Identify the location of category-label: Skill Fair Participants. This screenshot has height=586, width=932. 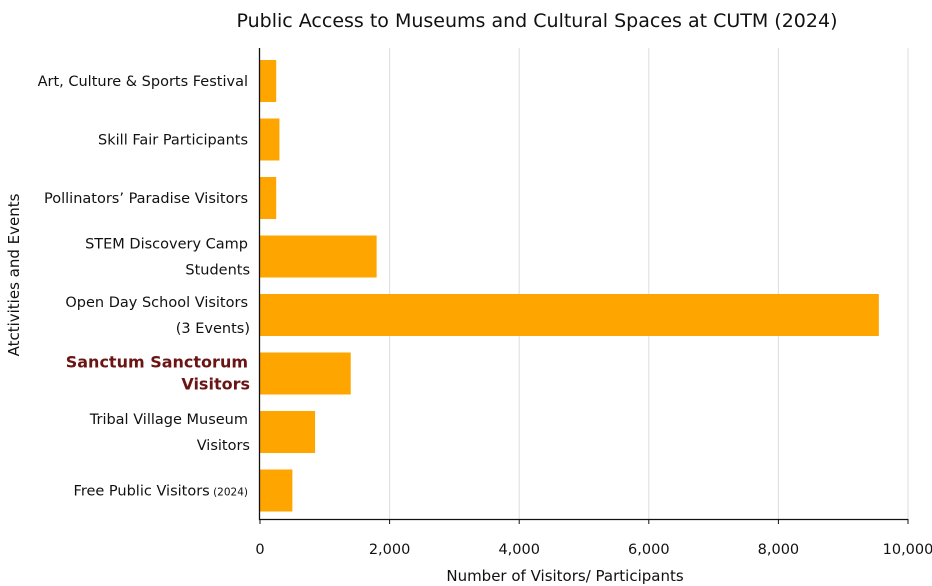
(173, 141).